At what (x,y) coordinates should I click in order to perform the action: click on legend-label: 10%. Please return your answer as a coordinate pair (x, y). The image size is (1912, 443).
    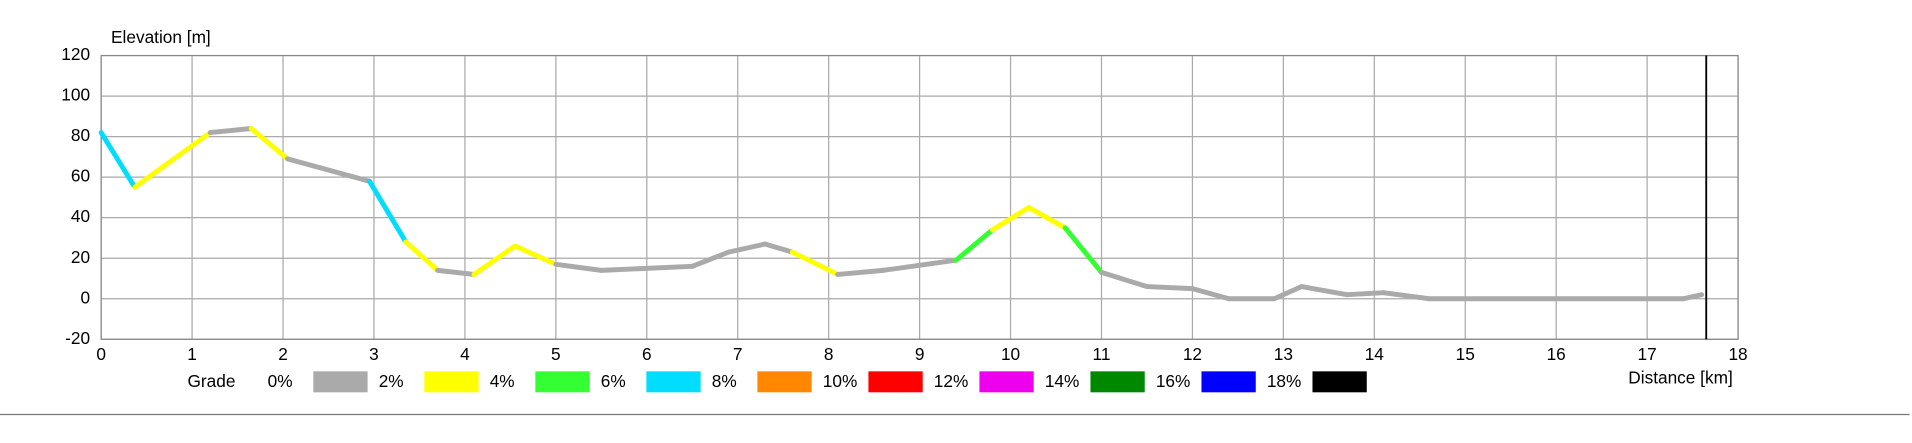
    Looking at the image, I should click on (840, 381).